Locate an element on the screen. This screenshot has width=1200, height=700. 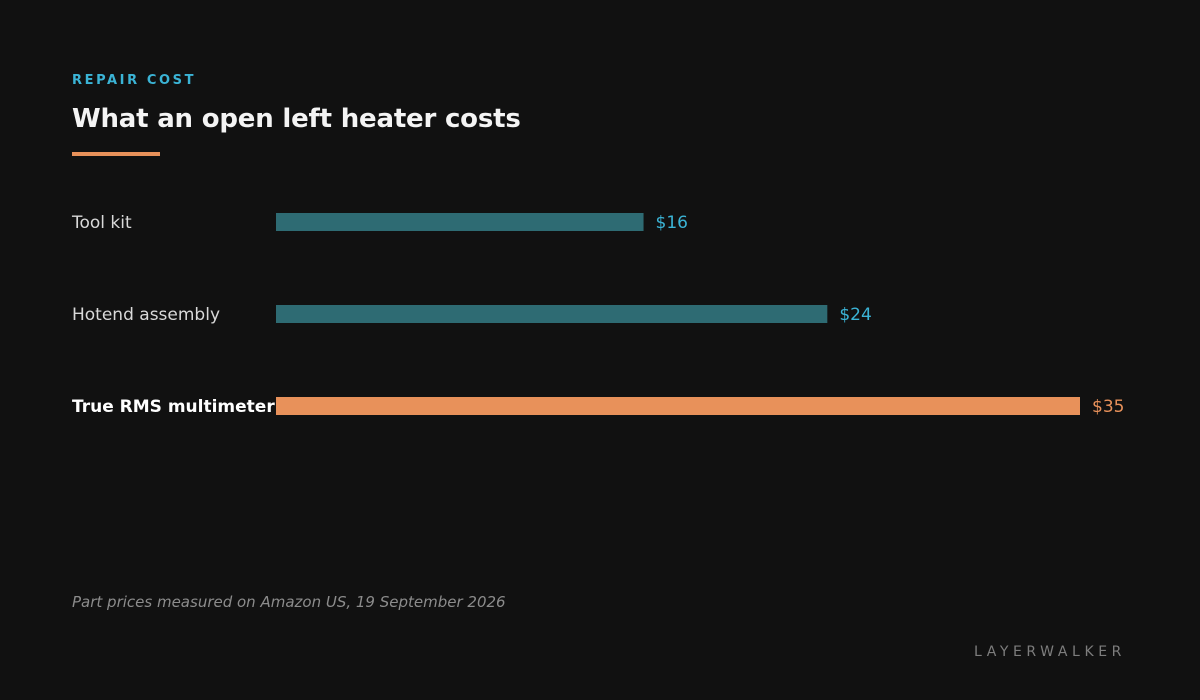
chart-title: What an open left heater costs is located at coordinates (296, 119).